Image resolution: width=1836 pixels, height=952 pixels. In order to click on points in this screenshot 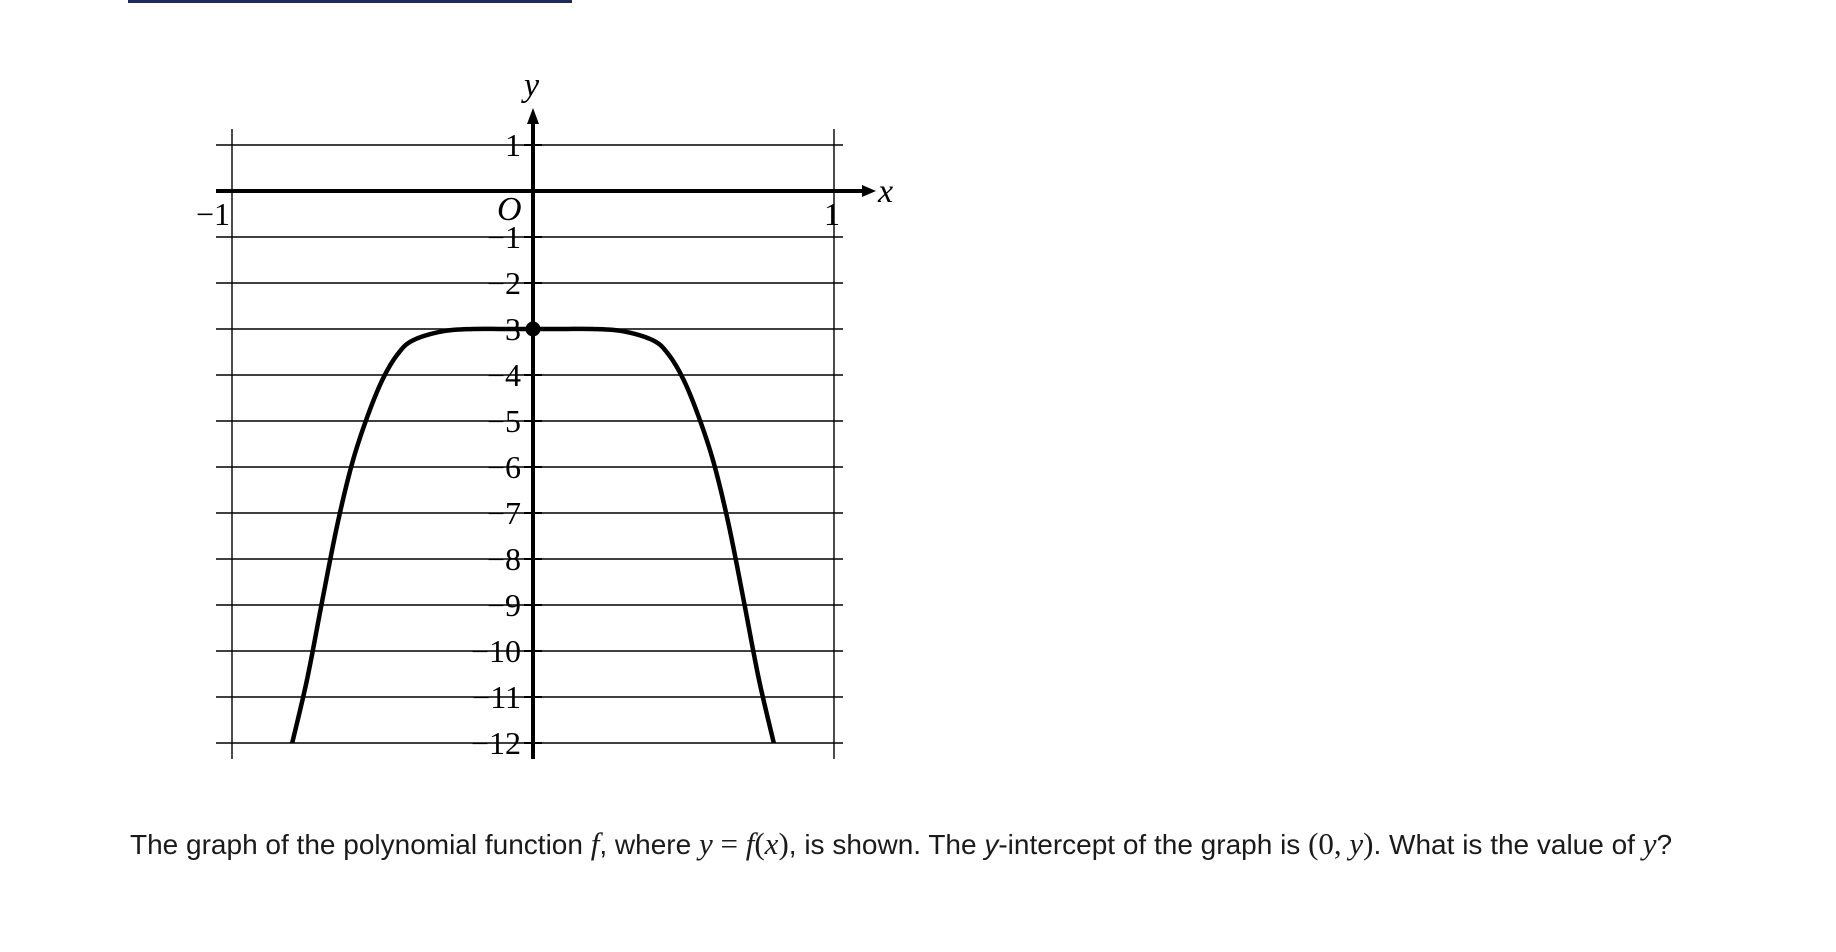, I will do `click(533, 329)`.